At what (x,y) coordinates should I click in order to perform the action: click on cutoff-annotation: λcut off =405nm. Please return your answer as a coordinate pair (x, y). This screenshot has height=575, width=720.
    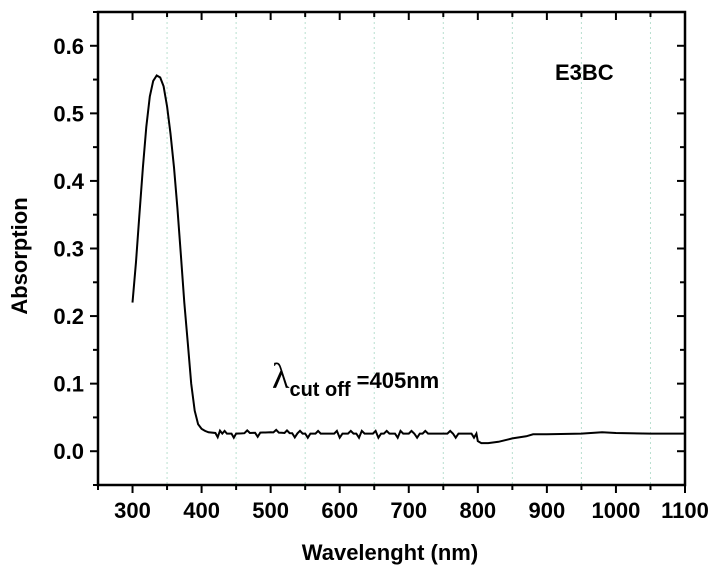
    Looking at the image, I should click on (355, 378).